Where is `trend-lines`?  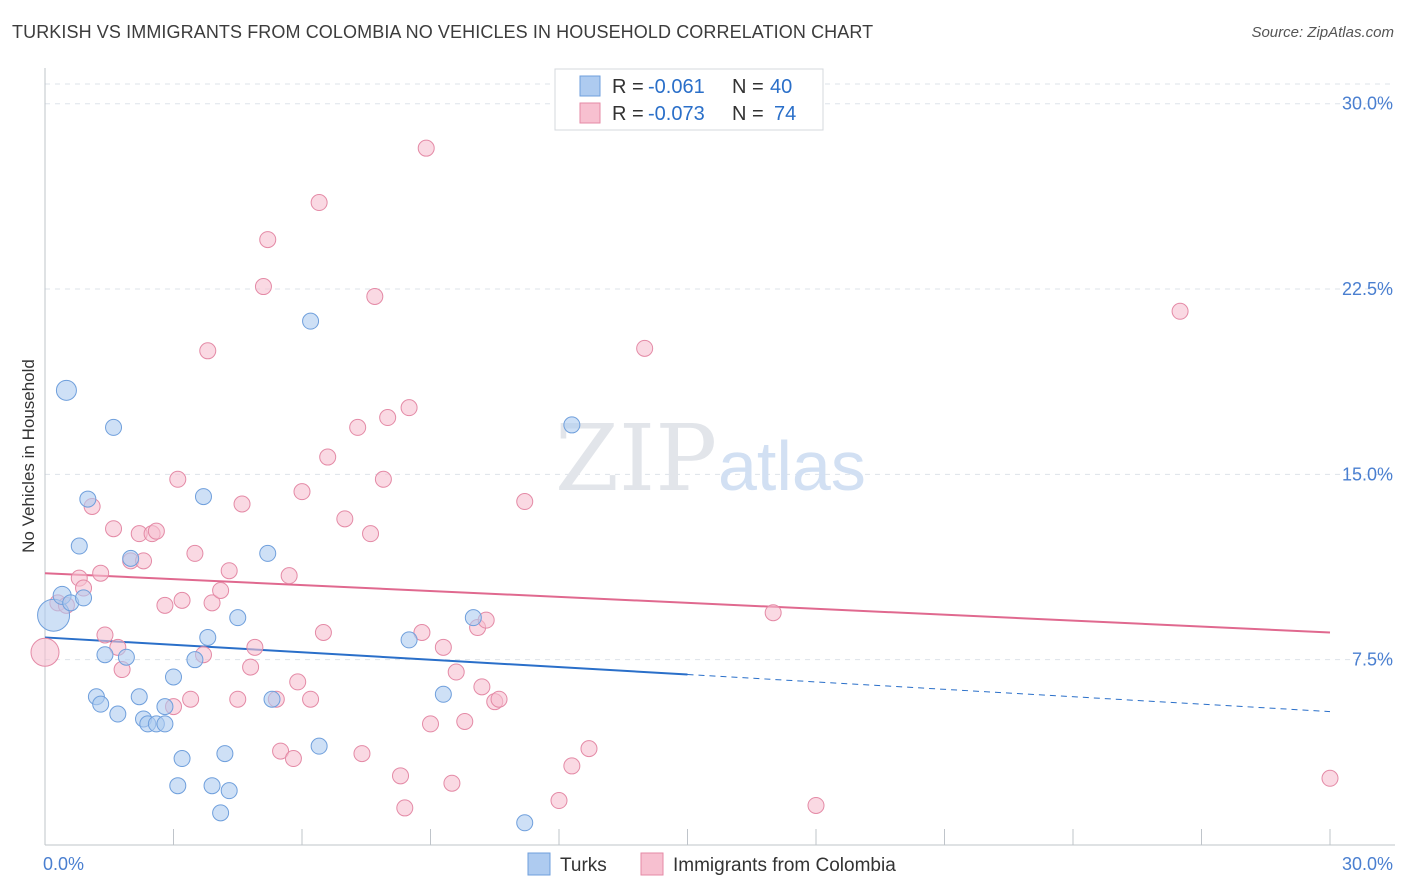
trend-lines is located at coordinates (687, 642).